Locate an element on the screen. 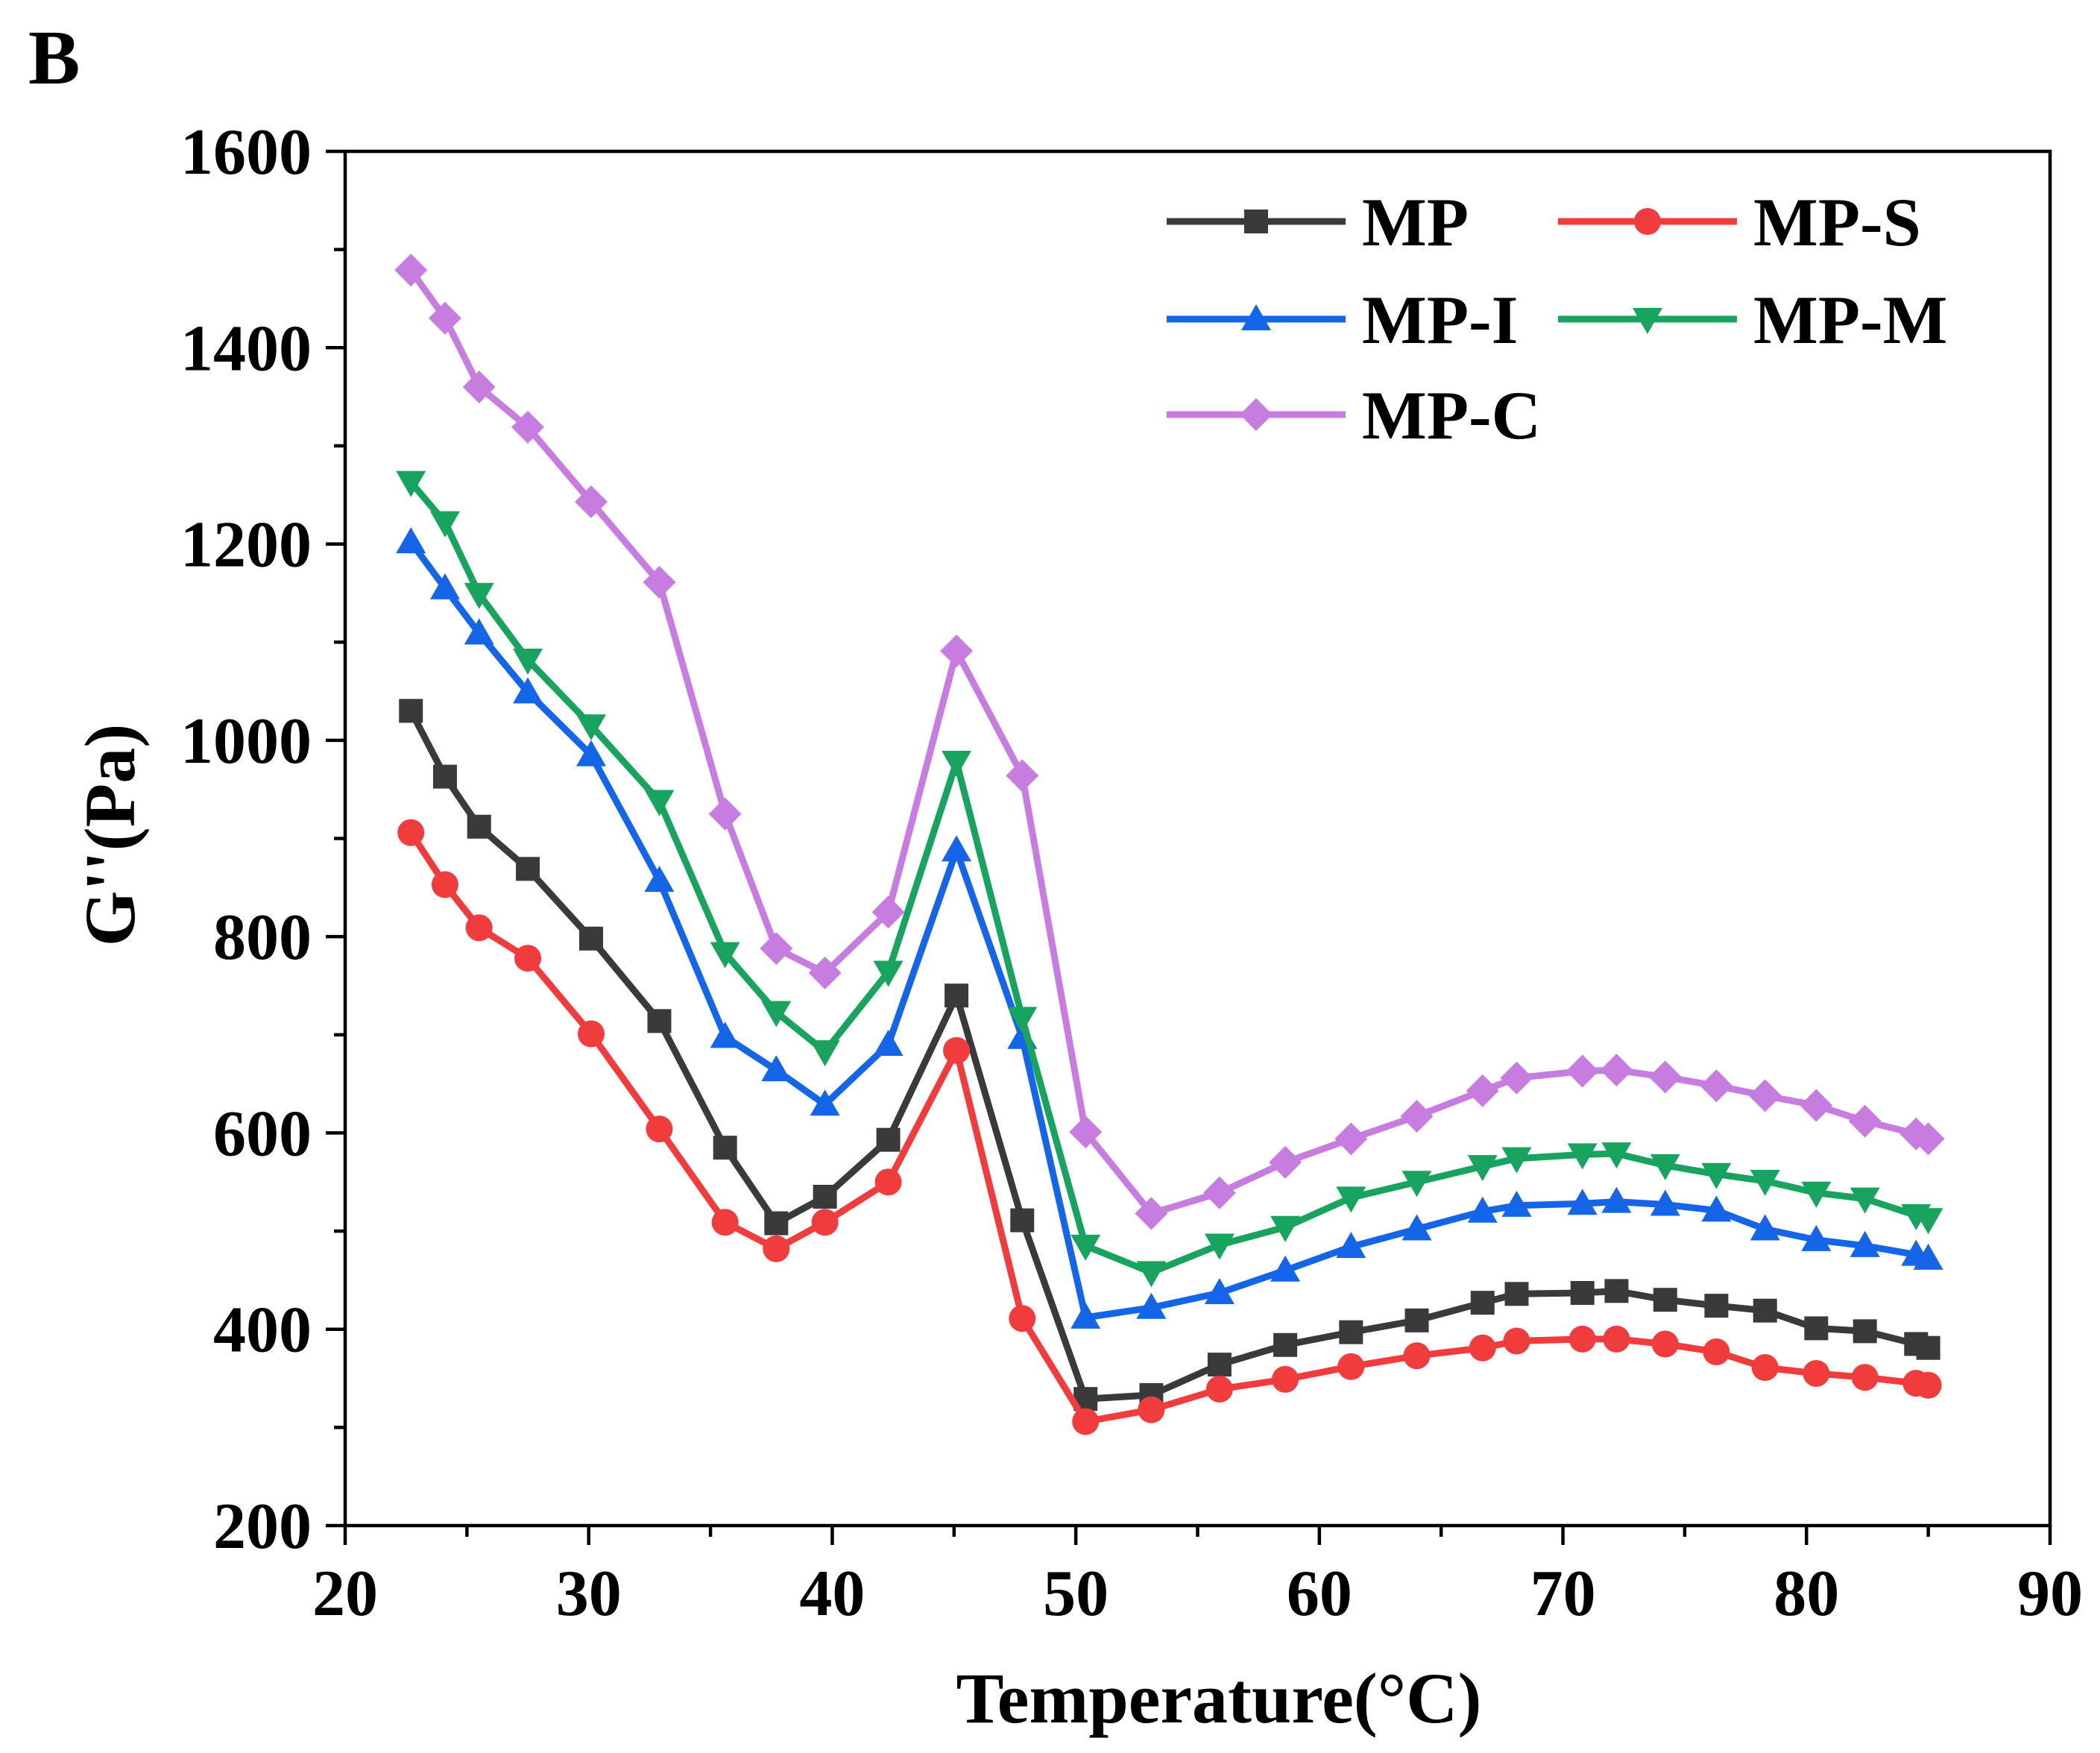 This screenshot has height=1753, width=2100. legend-item-mp-i: MP-I is located at coordinates (1342, 320).